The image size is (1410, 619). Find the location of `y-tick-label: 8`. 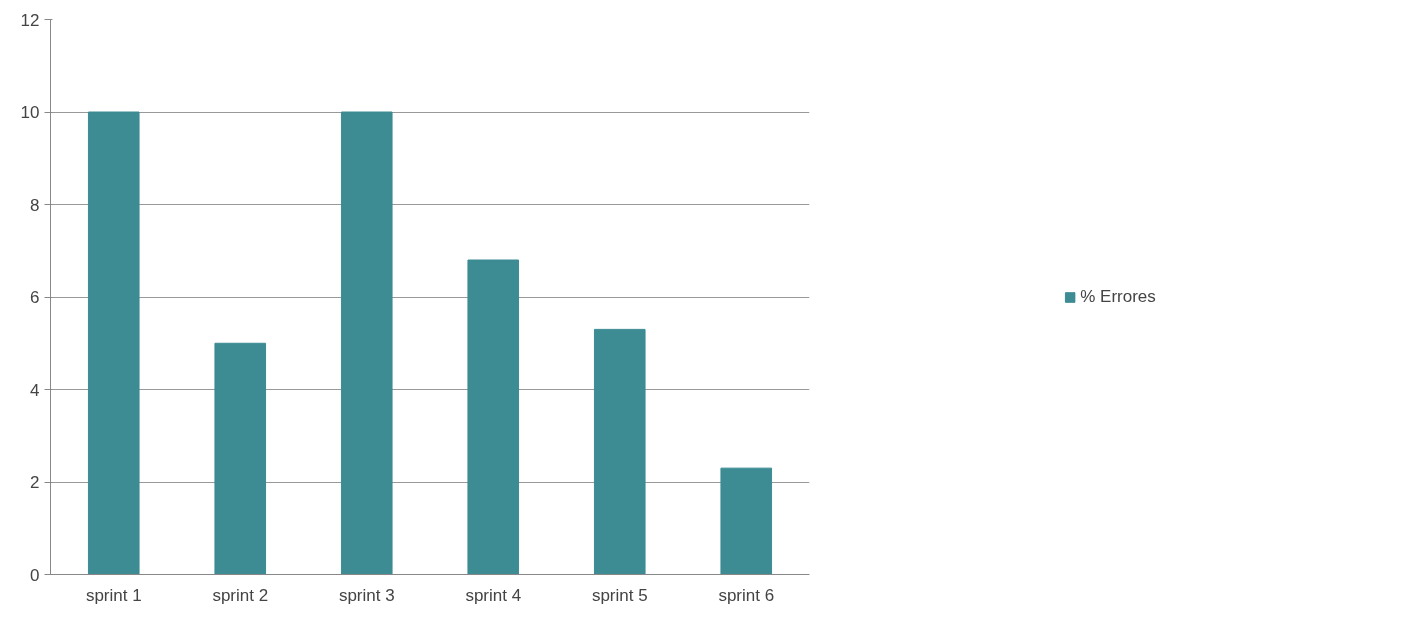

y-tick-label: 8 is located at coordinates (35, 205).